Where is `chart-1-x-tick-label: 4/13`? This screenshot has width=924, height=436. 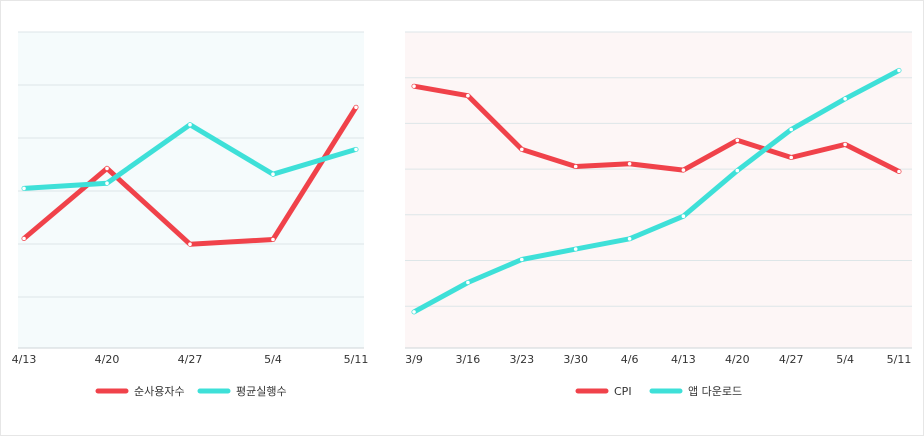
chart-1-x-tick-label: 4/13 is located at coordinates (24, 359).